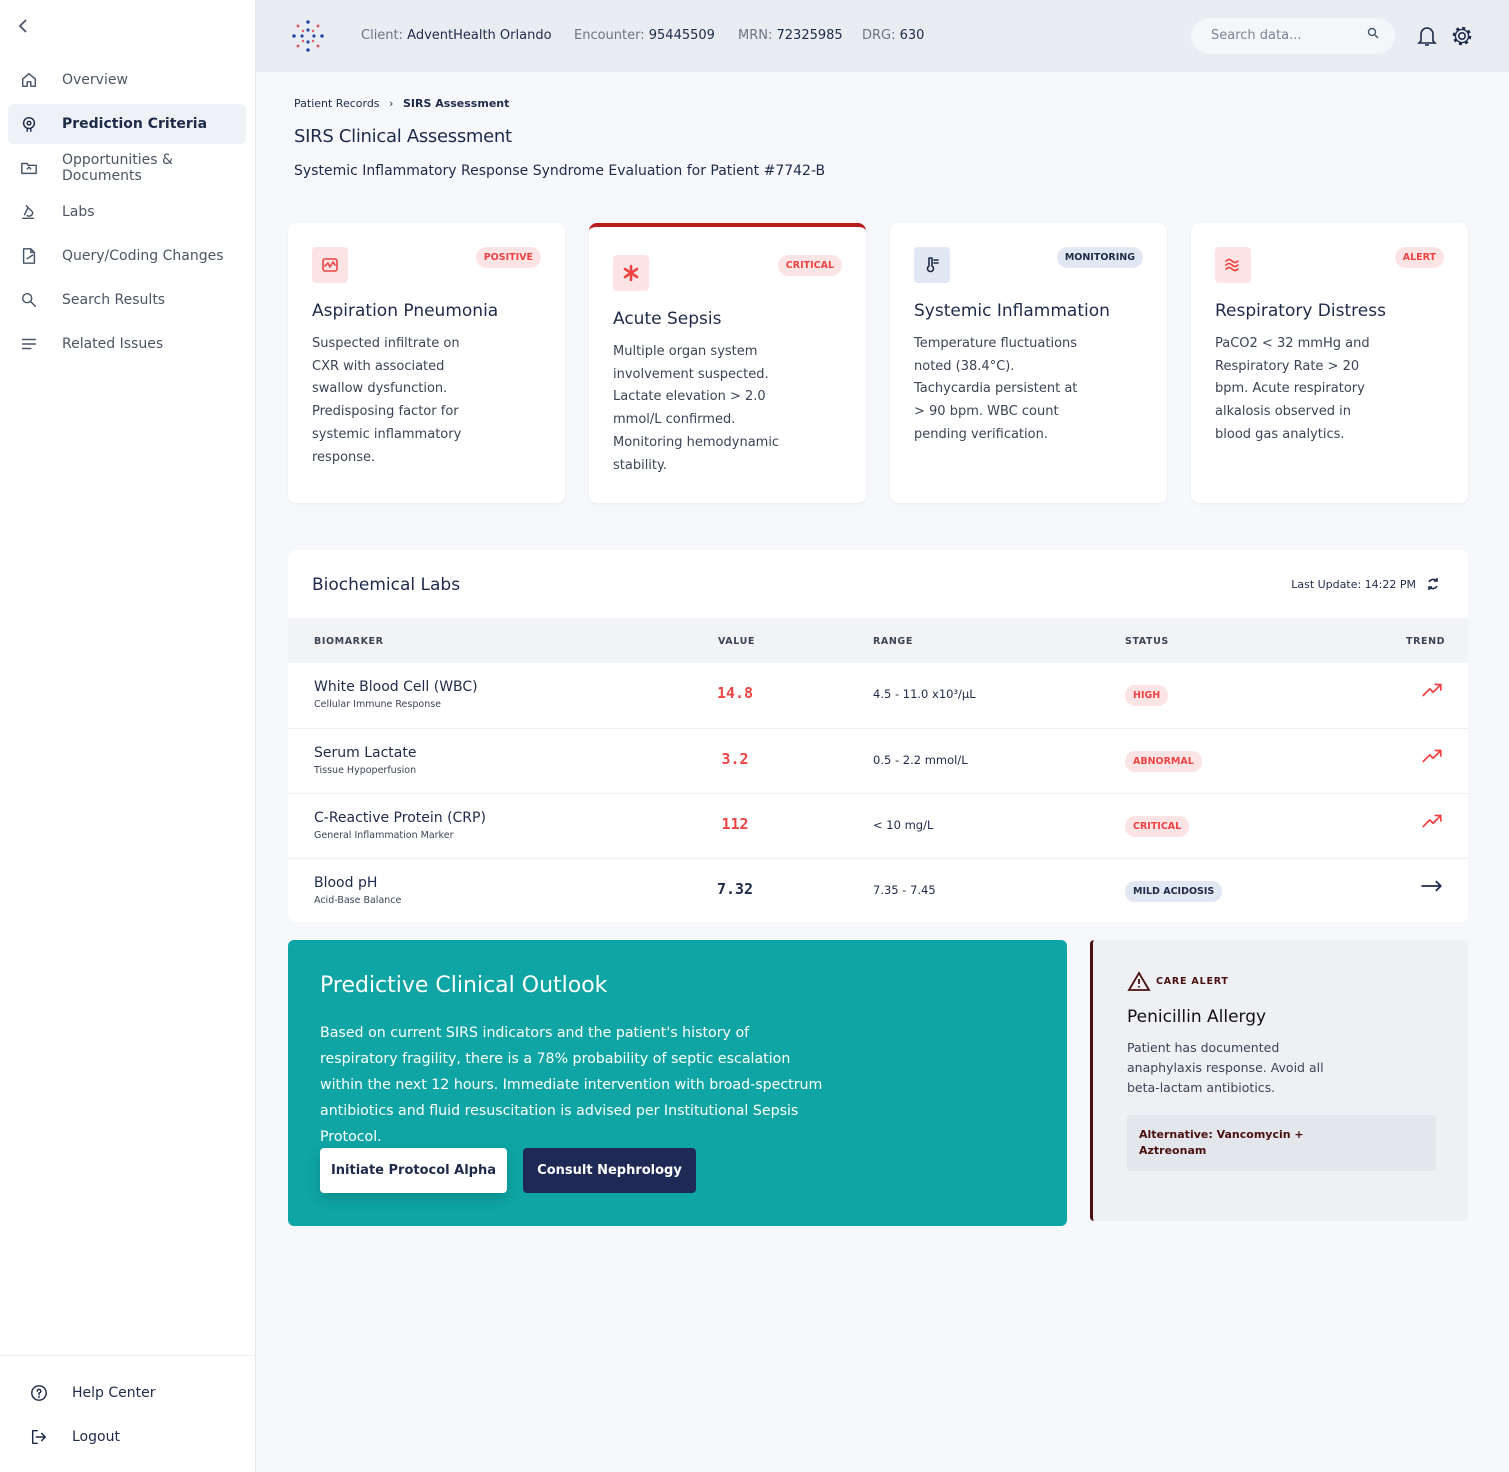  Describe the element at coordinates (24, 26) in the screenshot. I see `collapse-button` at that location.